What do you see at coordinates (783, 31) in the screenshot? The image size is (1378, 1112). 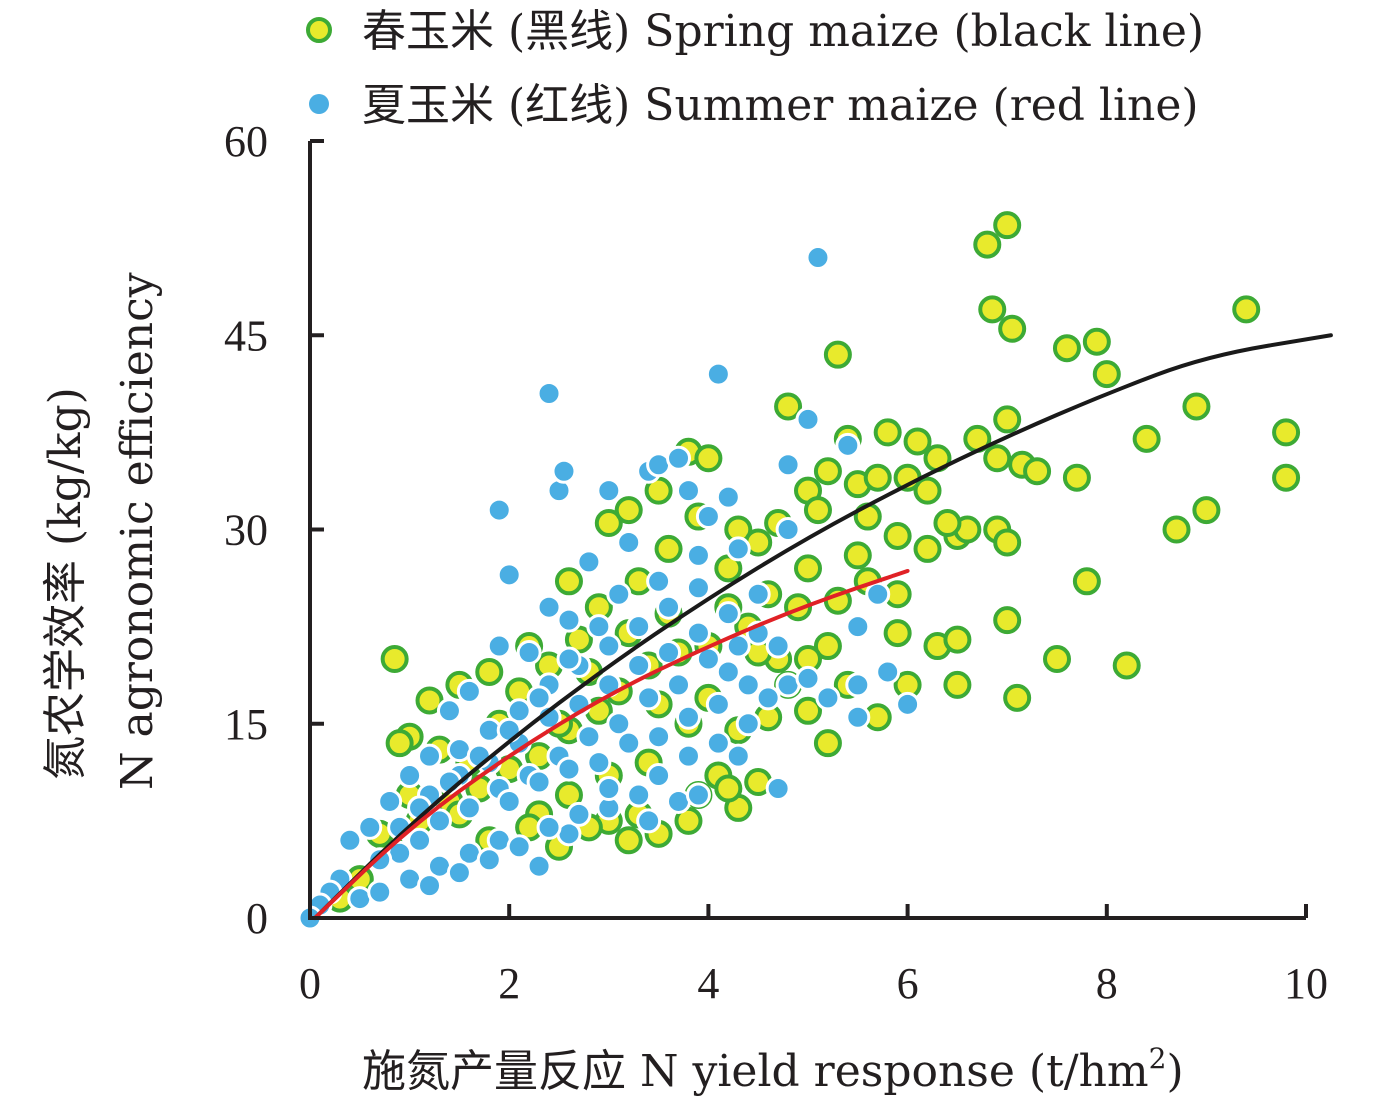 I see `legend-label-spring: 春玉米 (黑线) Spring maize (black line)` at bounding box center [783, 31].